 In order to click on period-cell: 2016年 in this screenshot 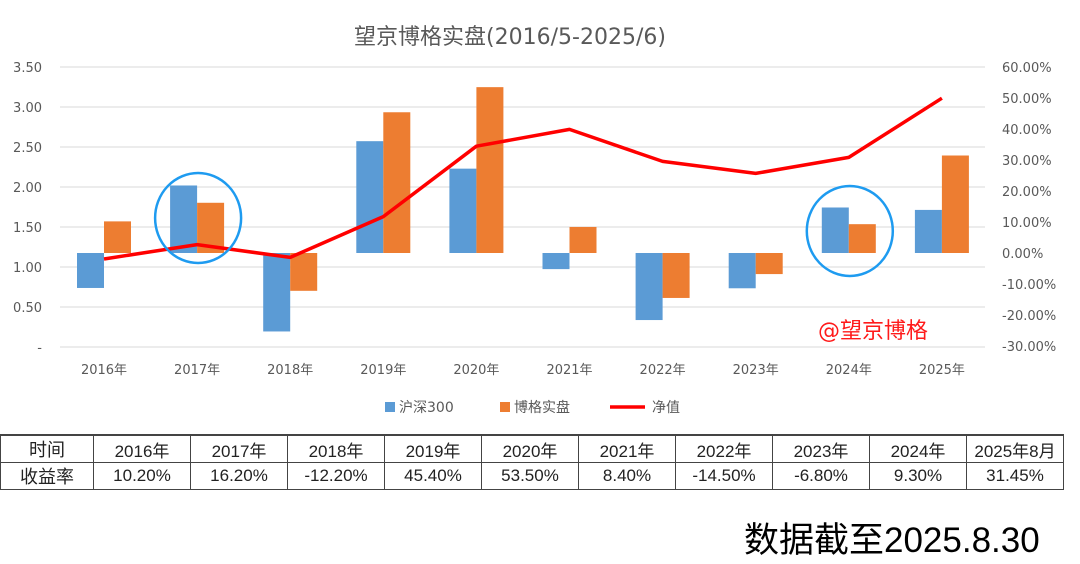, I will do `click(142, 448)`.